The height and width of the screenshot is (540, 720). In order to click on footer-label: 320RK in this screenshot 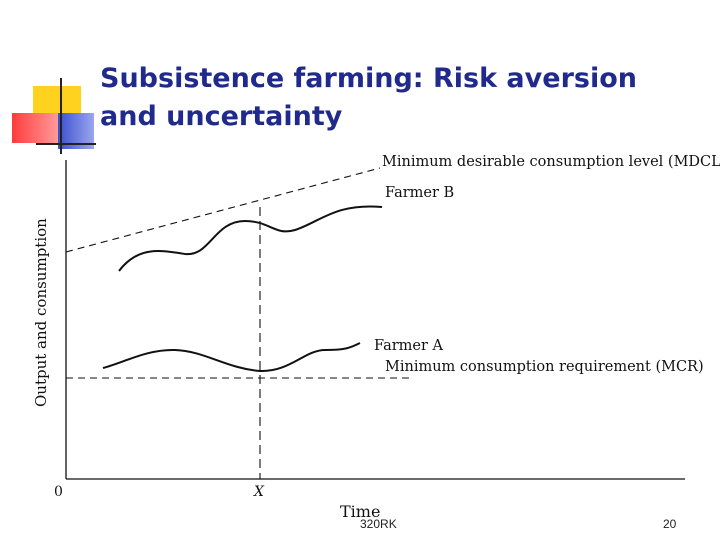, I will do `click(378, 524)`.